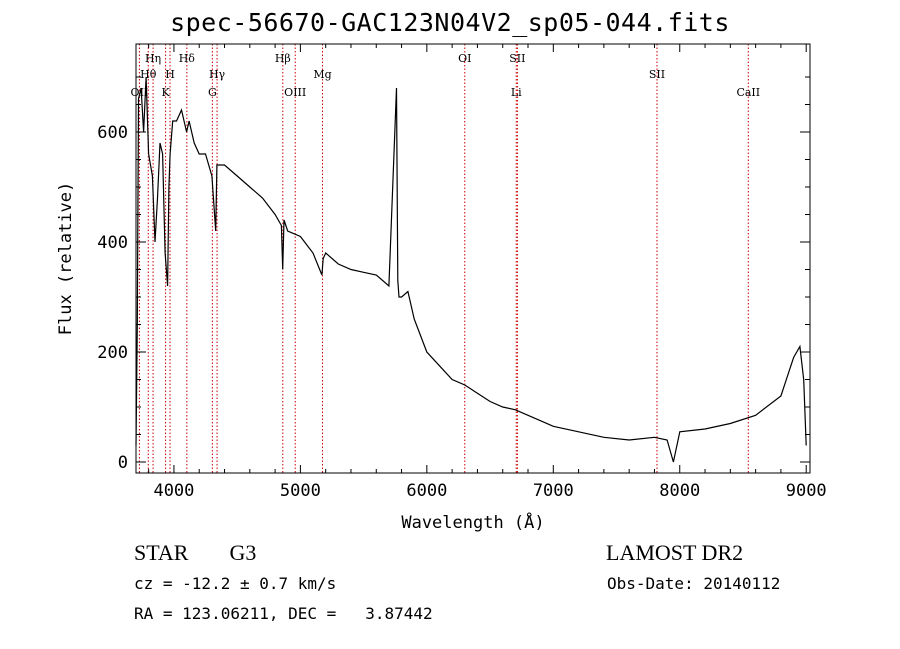 The image size is (900, 649). What do you see at coordinates (66, 259) in the screenshot?
I see `y-axis-label: Flux (relative)` at bounding box center [66, 259].